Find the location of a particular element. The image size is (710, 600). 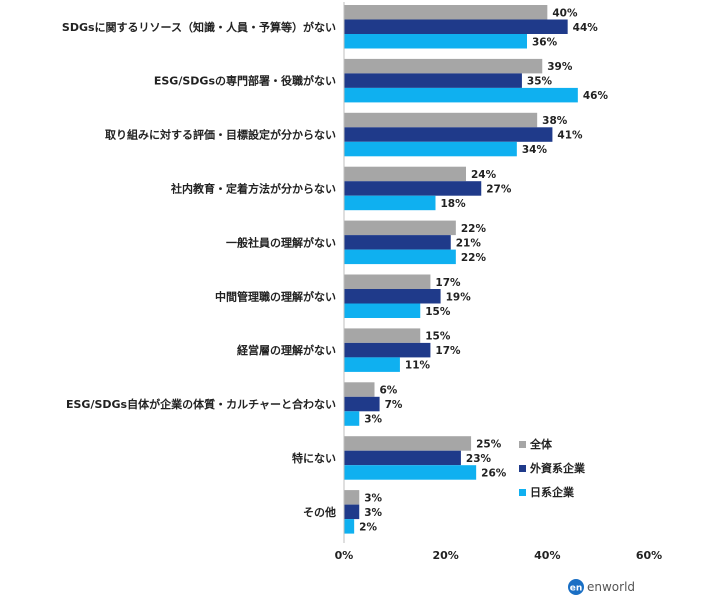

category-label: その他 is located at coordinates (319, 512).